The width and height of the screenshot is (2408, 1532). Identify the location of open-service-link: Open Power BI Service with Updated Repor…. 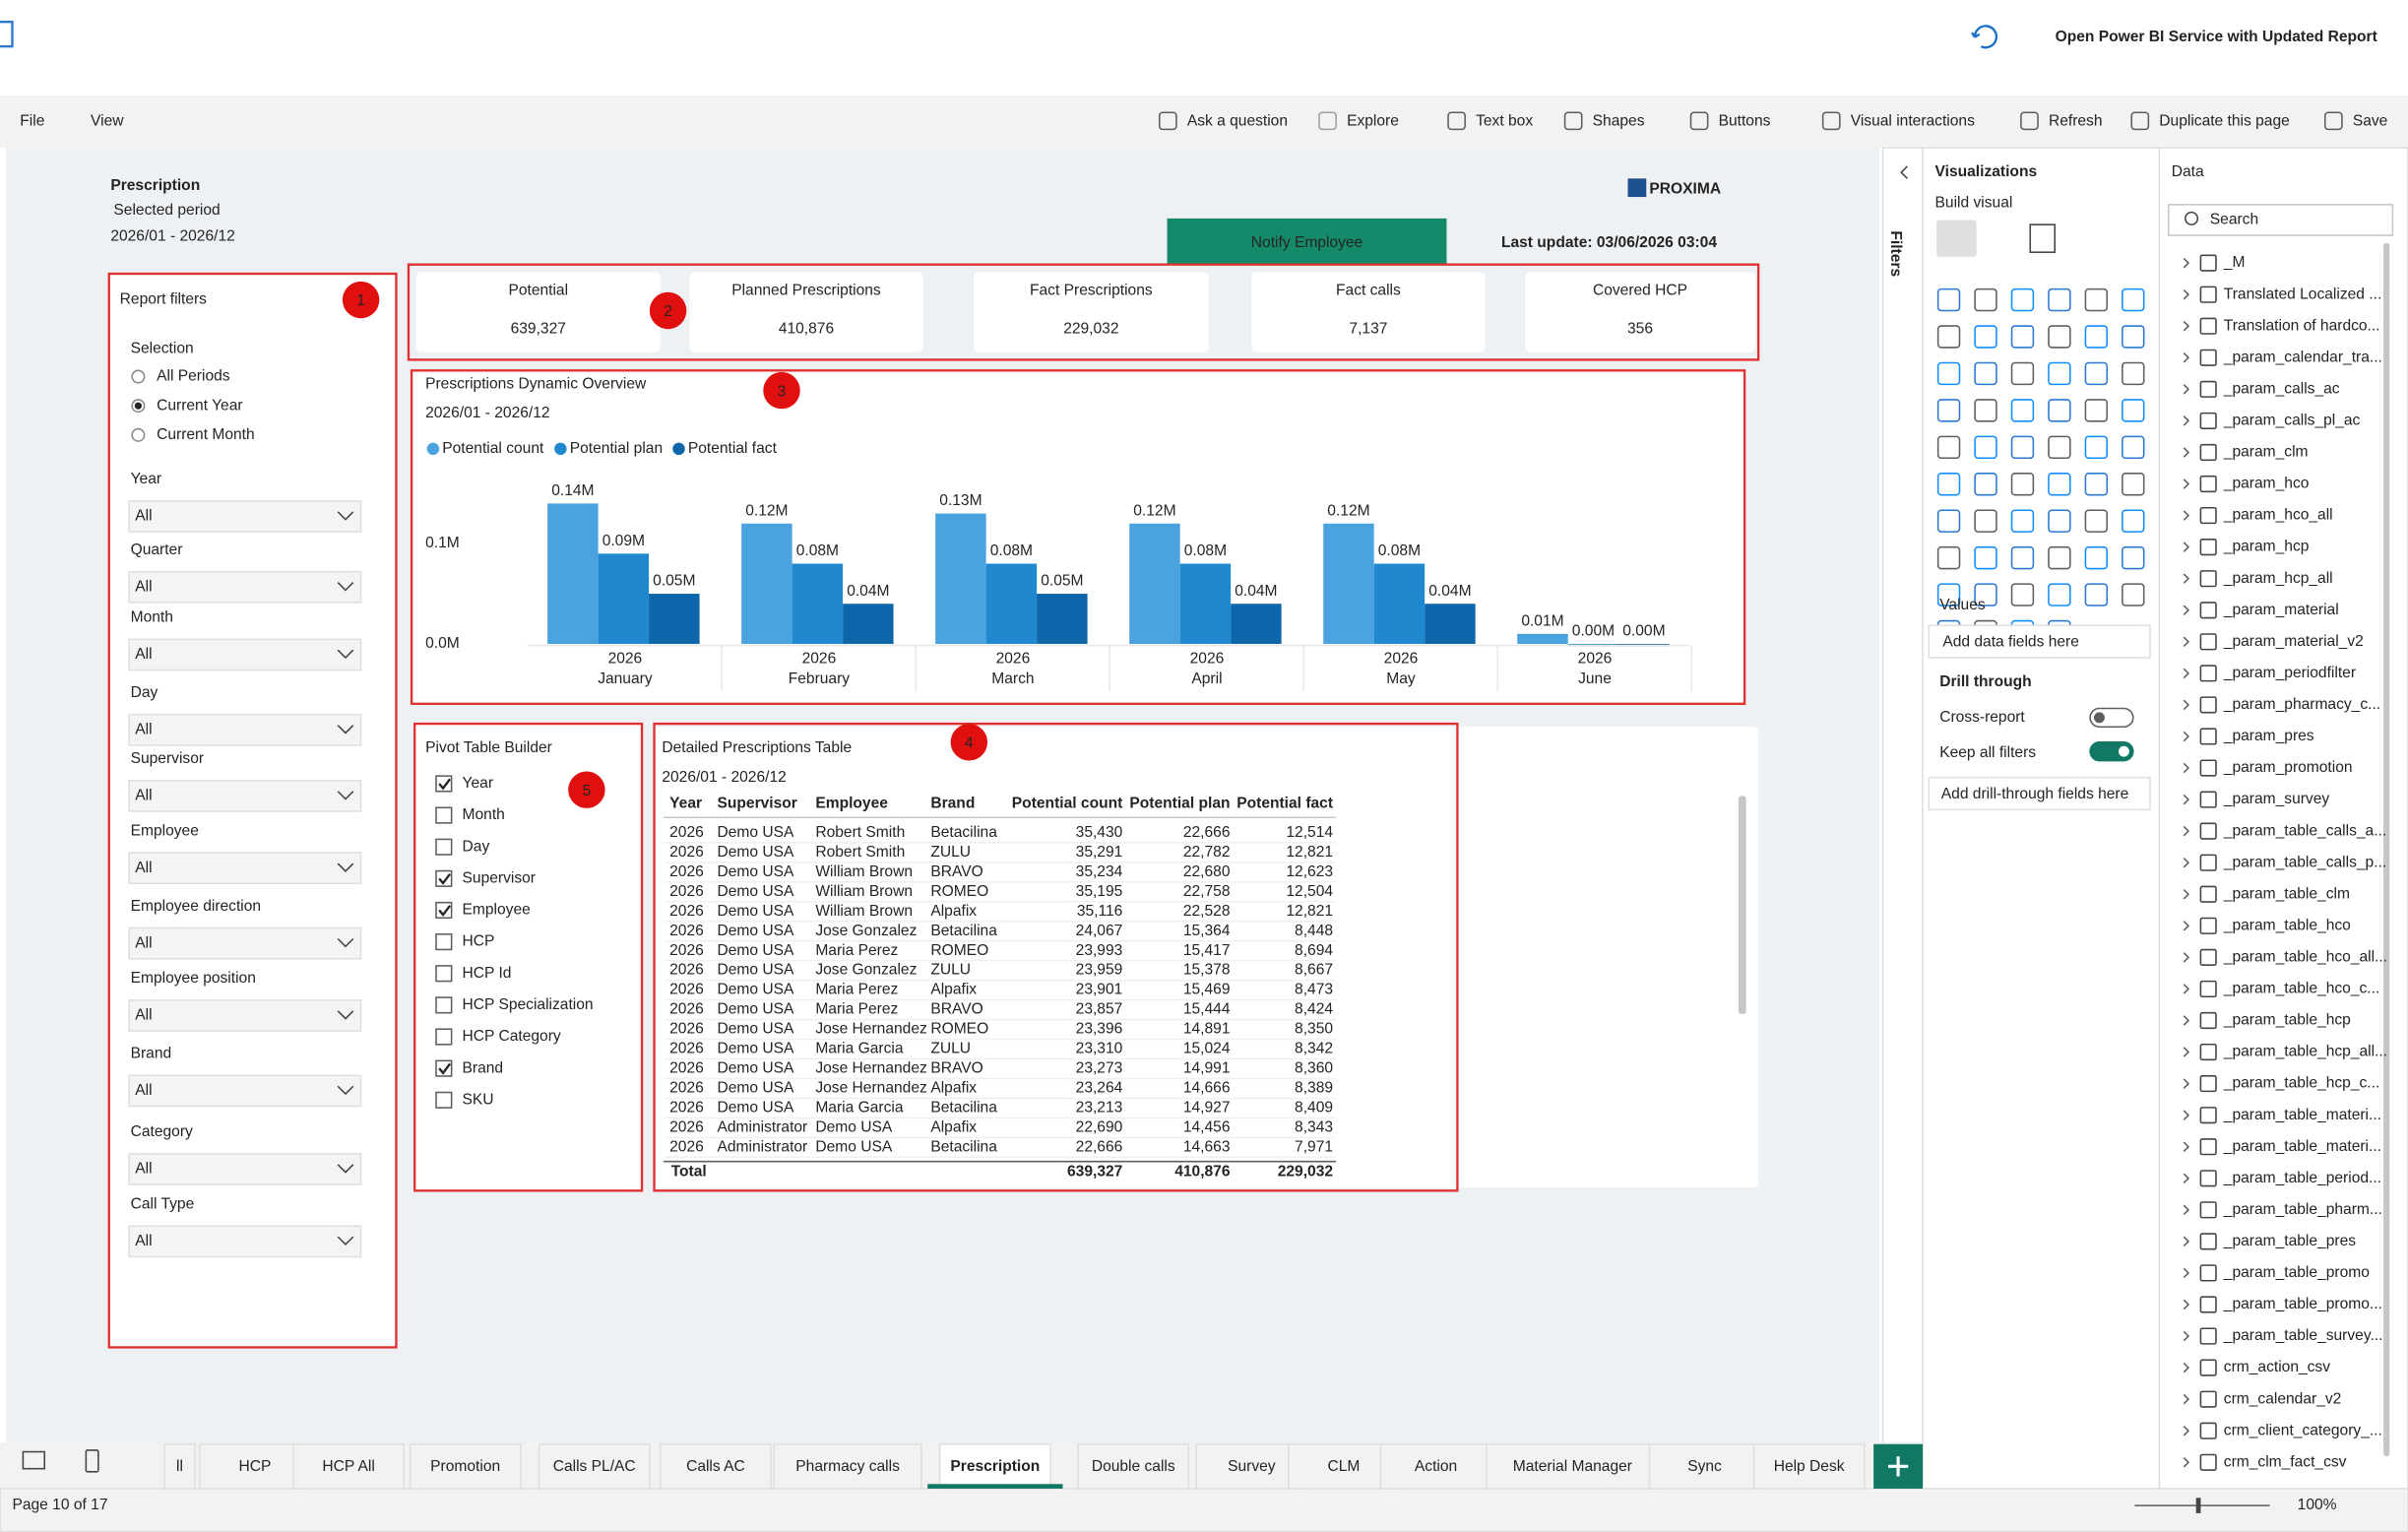
(2216, 37).